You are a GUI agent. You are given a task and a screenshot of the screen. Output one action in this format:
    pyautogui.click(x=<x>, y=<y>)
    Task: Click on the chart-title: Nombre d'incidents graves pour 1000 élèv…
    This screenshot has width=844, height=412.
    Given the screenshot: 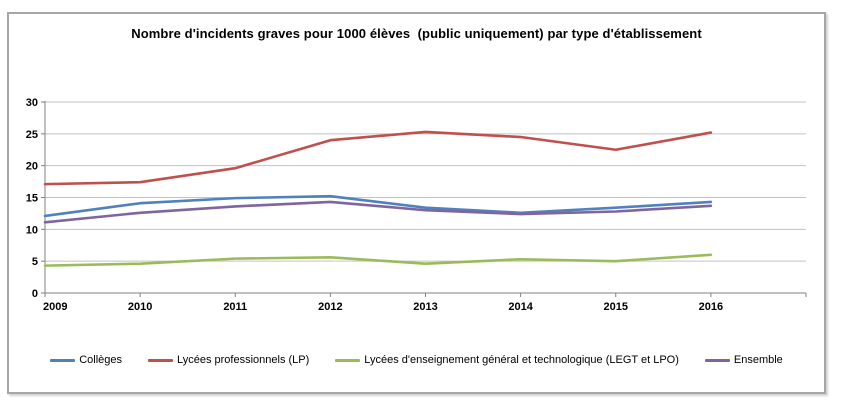 What is the action you would take?
    pyautogui.click(x=416, y=33)
    